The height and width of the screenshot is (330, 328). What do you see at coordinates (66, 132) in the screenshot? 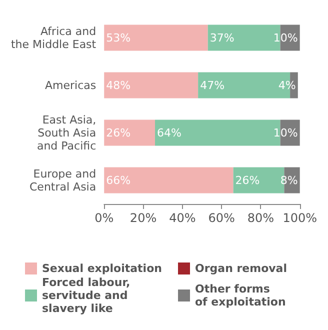
I see `y-tick-label: East Asia, South Asia and Pacific` at bounding box center [66, 132].